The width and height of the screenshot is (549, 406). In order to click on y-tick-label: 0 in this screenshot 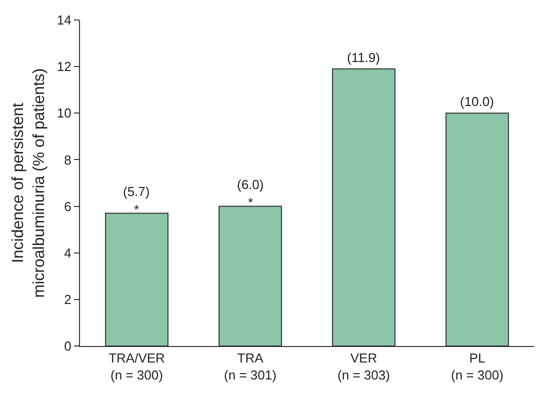, I will do `click(68, 346)`.